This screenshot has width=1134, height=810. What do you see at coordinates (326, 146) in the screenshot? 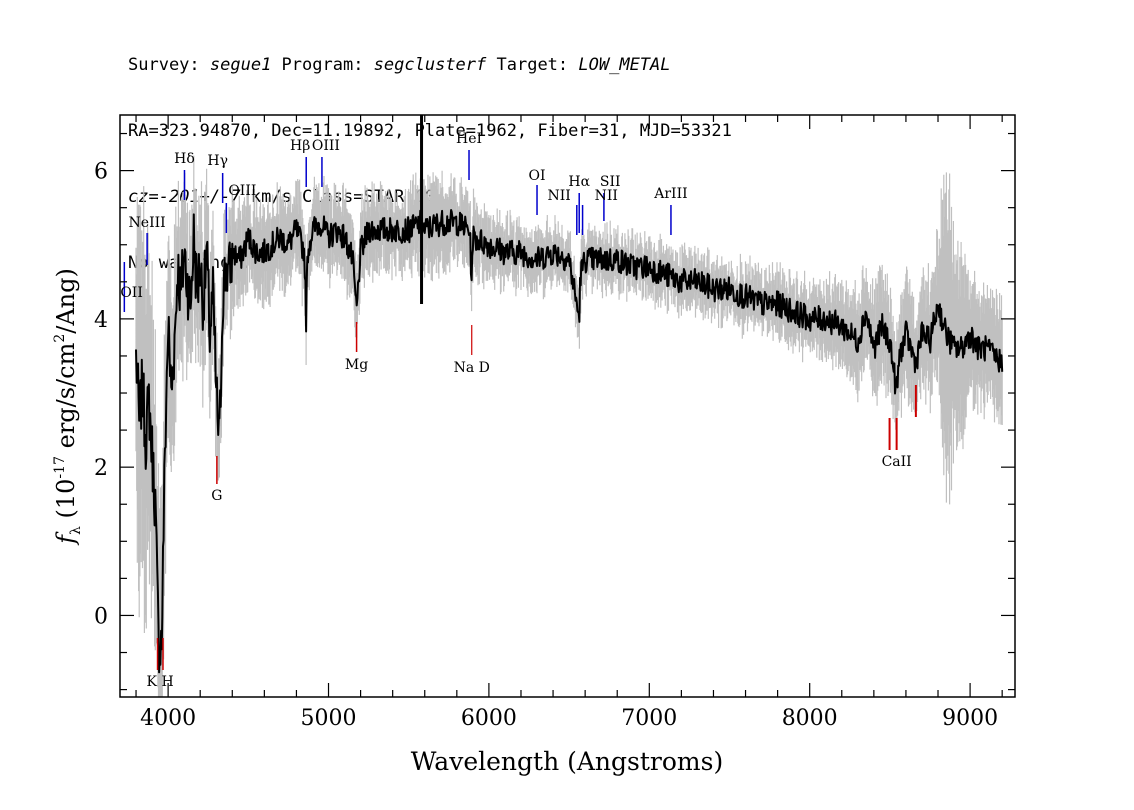
I see `line-label-OIII-5007: OIII` at bounding box center [326, 146].